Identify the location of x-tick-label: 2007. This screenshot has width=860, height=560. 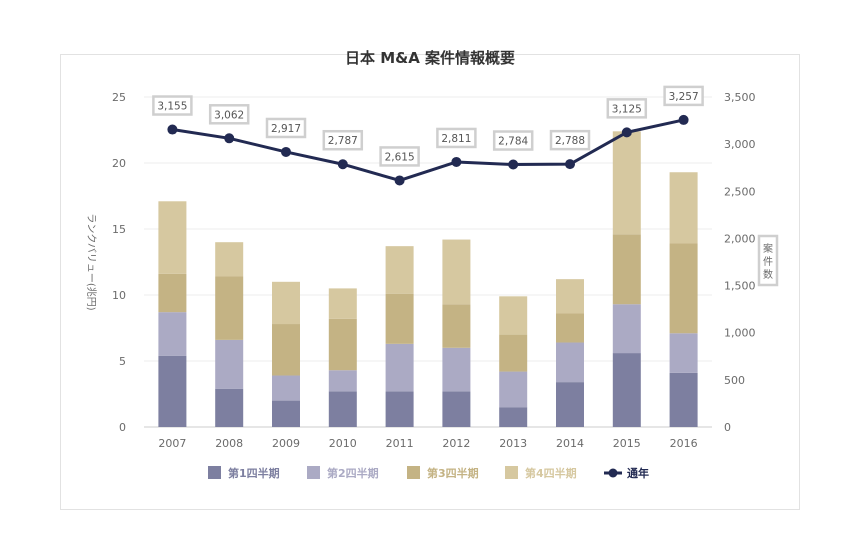
(172, 443).